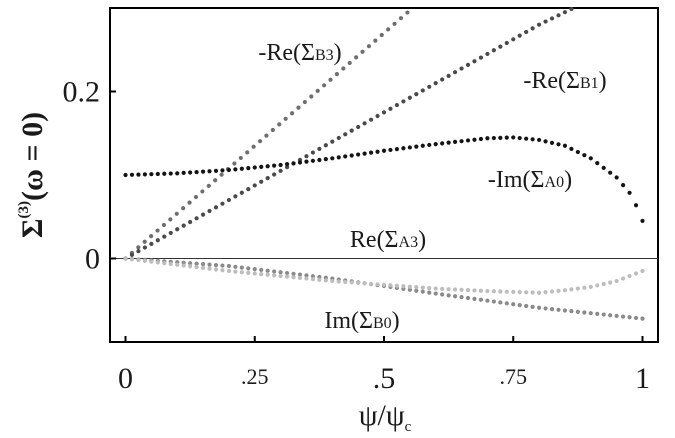  I want to click on y-axis-title: Σ(3)(ω = 0), so click(32, 175).